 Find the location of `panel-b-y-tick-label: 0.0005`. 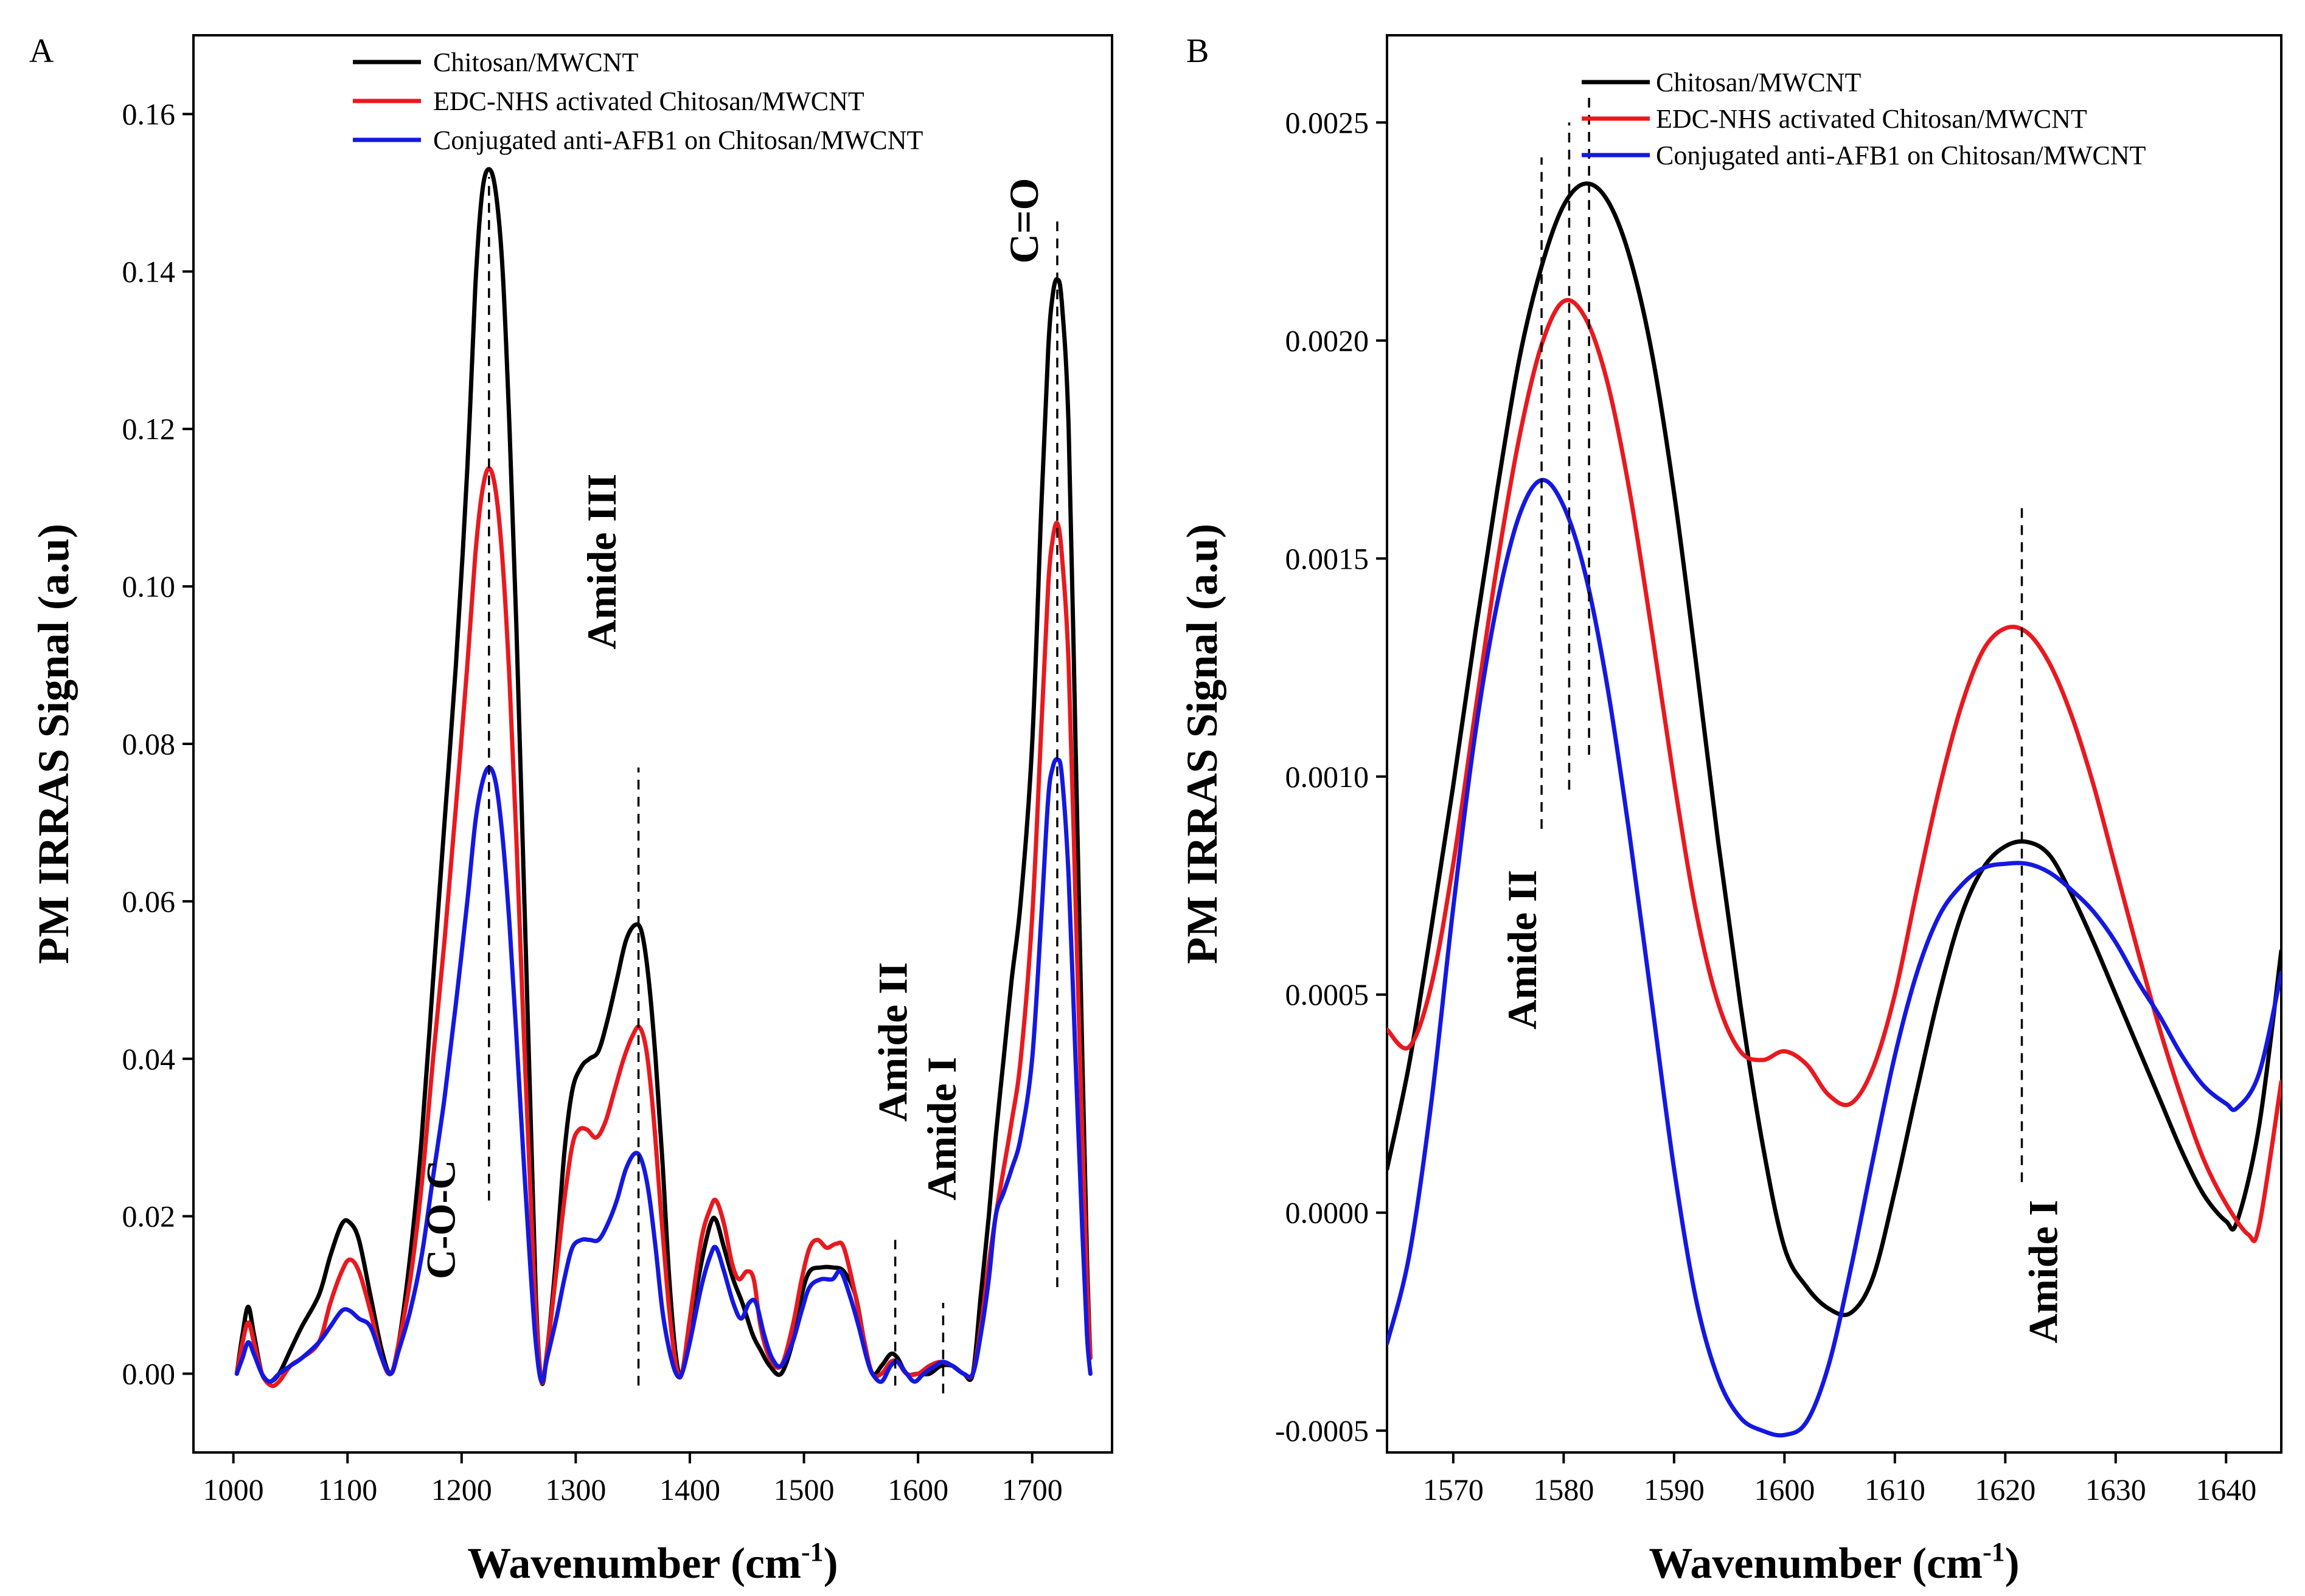

panel-b-y-tick-label: 0.0005 is located at coordinates (1327, 994).